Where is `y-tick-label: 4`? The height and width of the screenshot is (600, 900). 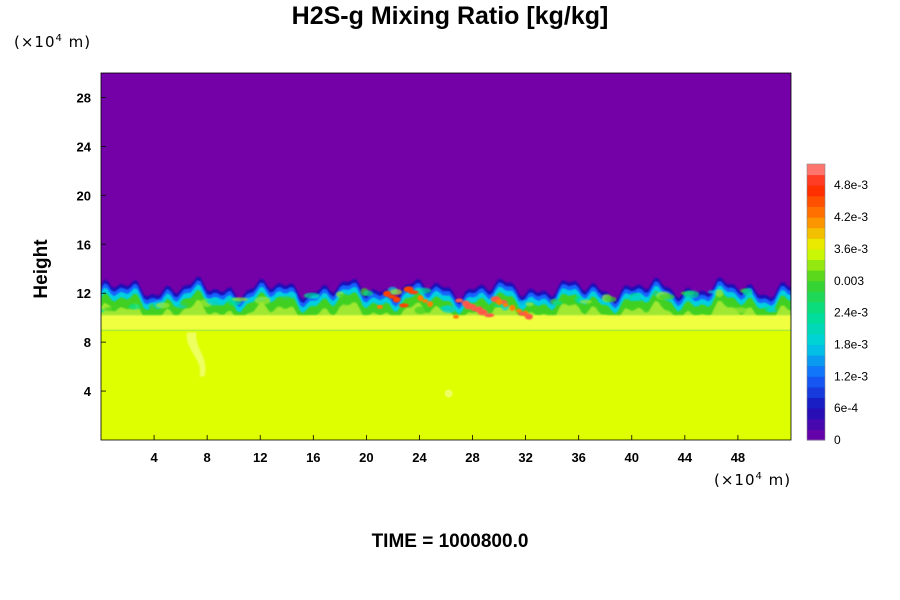 y-tick-label: 4 is located at coordinates (88, 391).